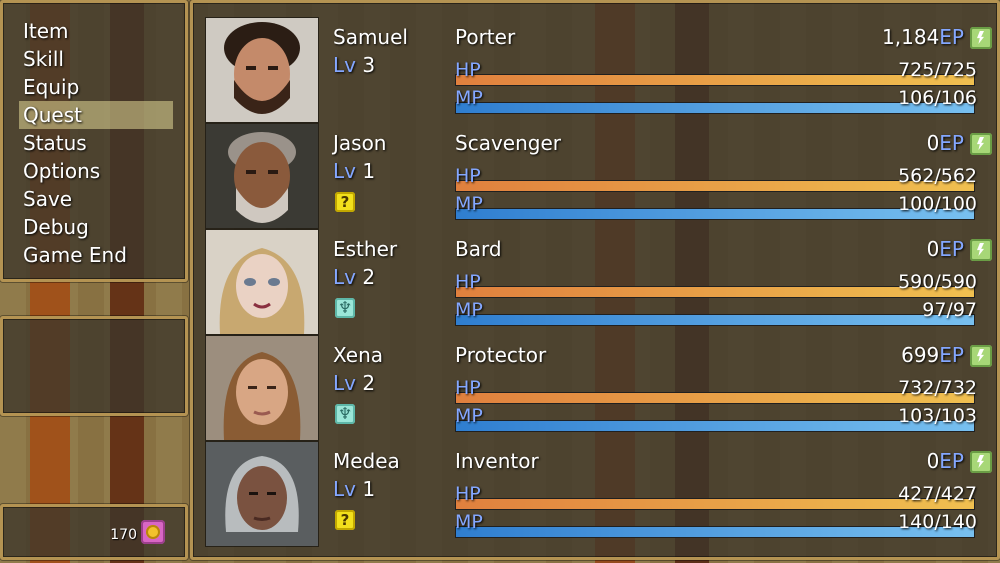 This screenshot has width=1000, height=563. I want to click on side-window-empty, so click(94, 366).